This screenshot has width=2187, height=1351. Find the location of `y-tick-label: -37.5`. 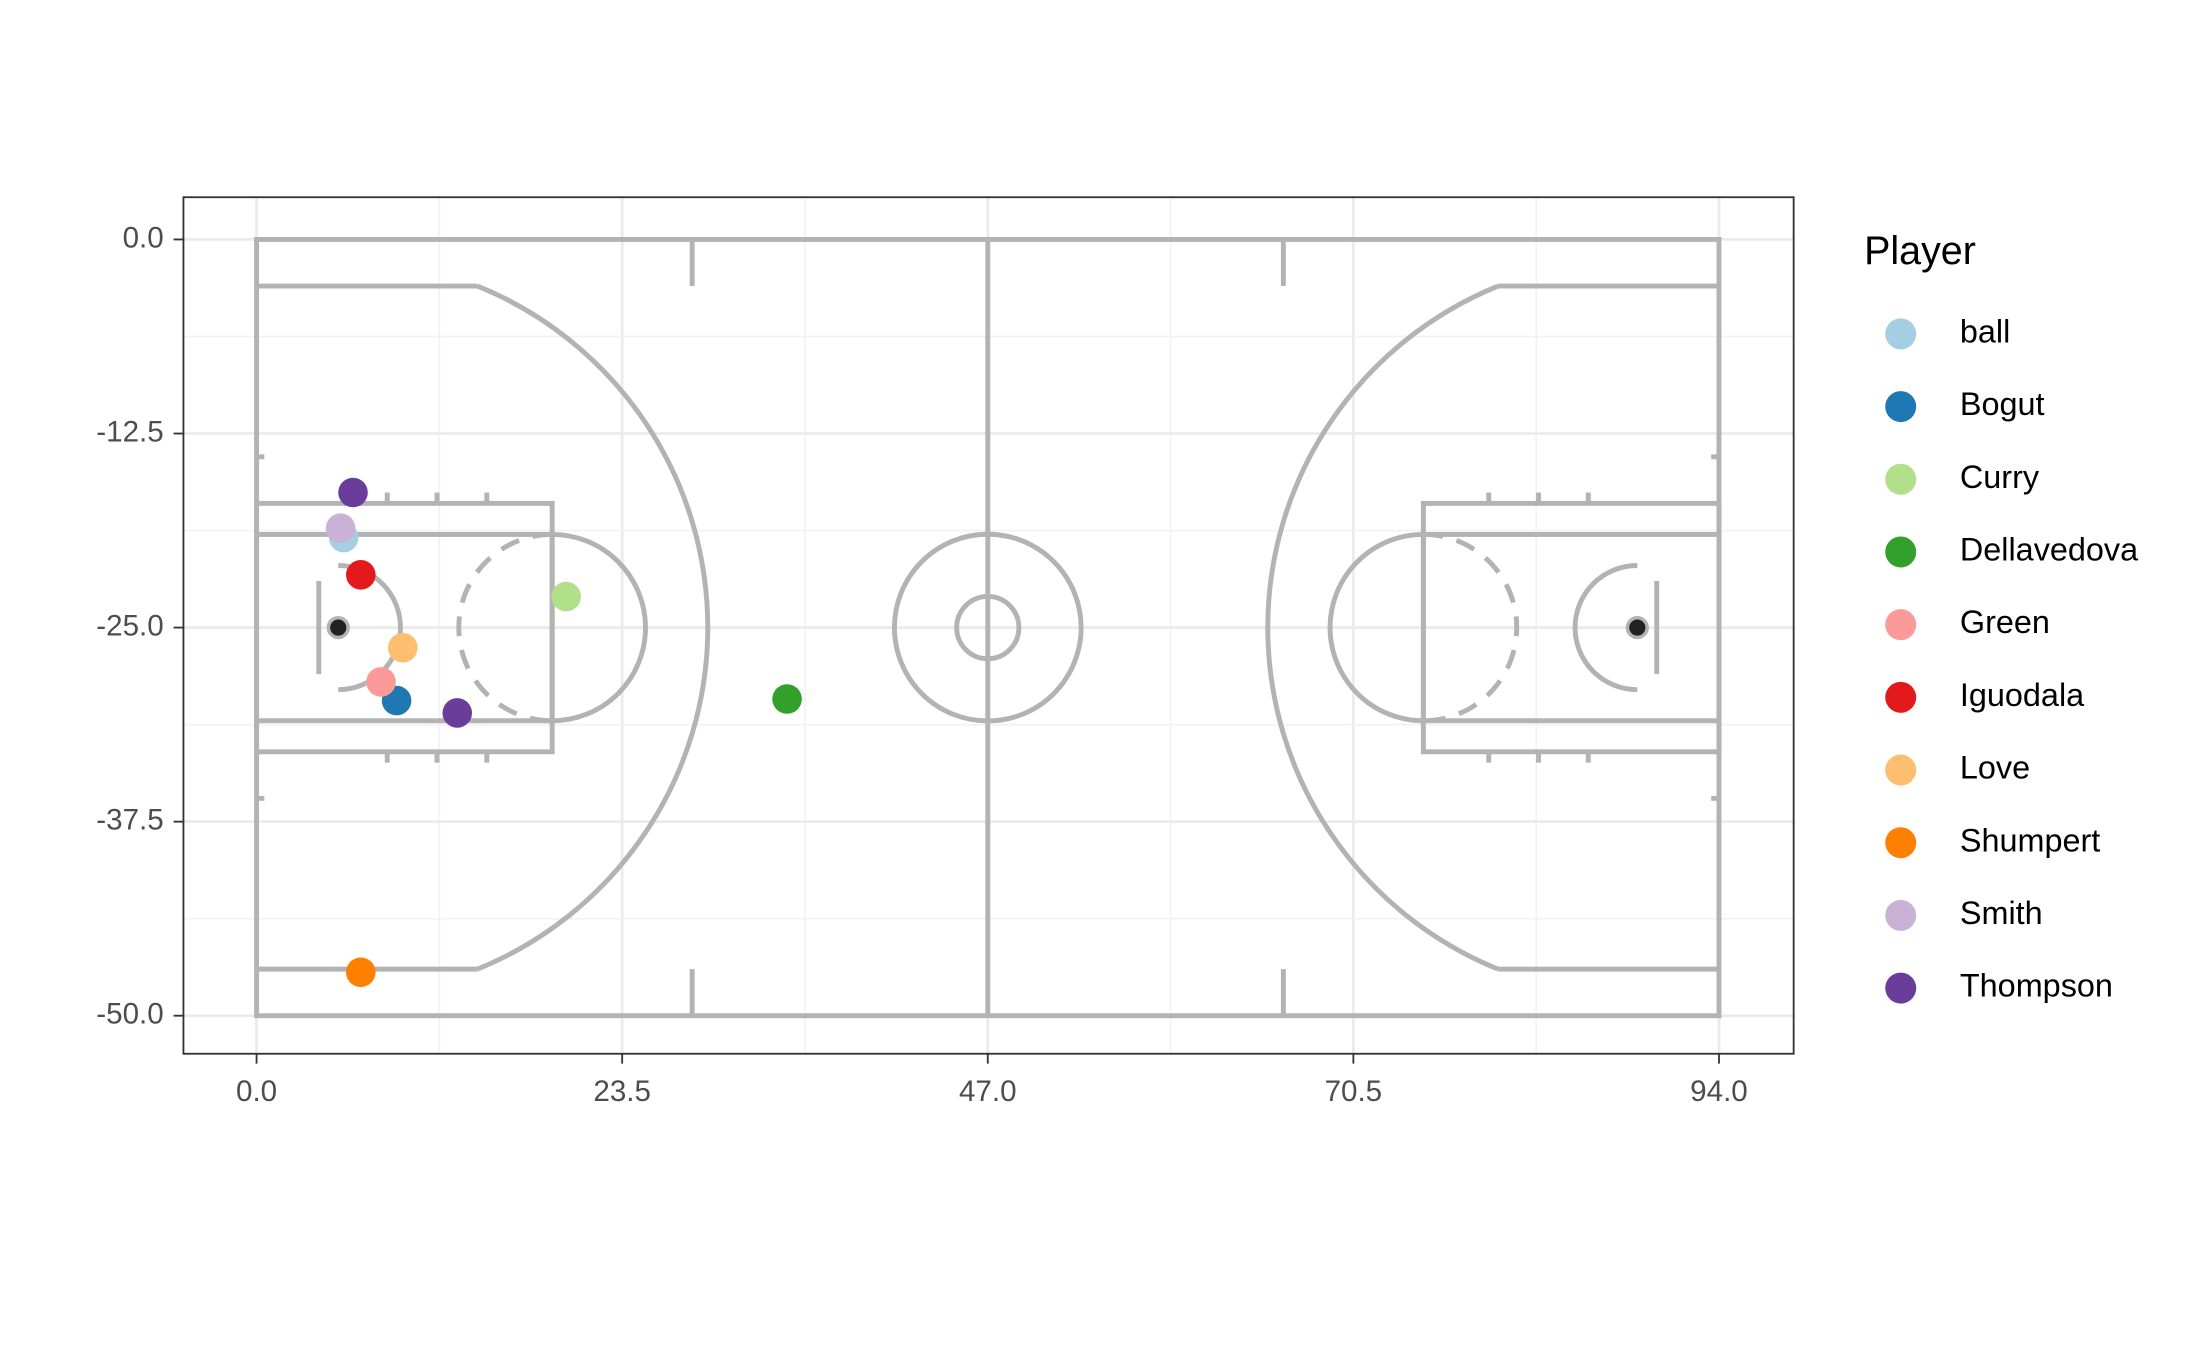

y-tick-label: -37.5 is located at coordinates (129, 819).